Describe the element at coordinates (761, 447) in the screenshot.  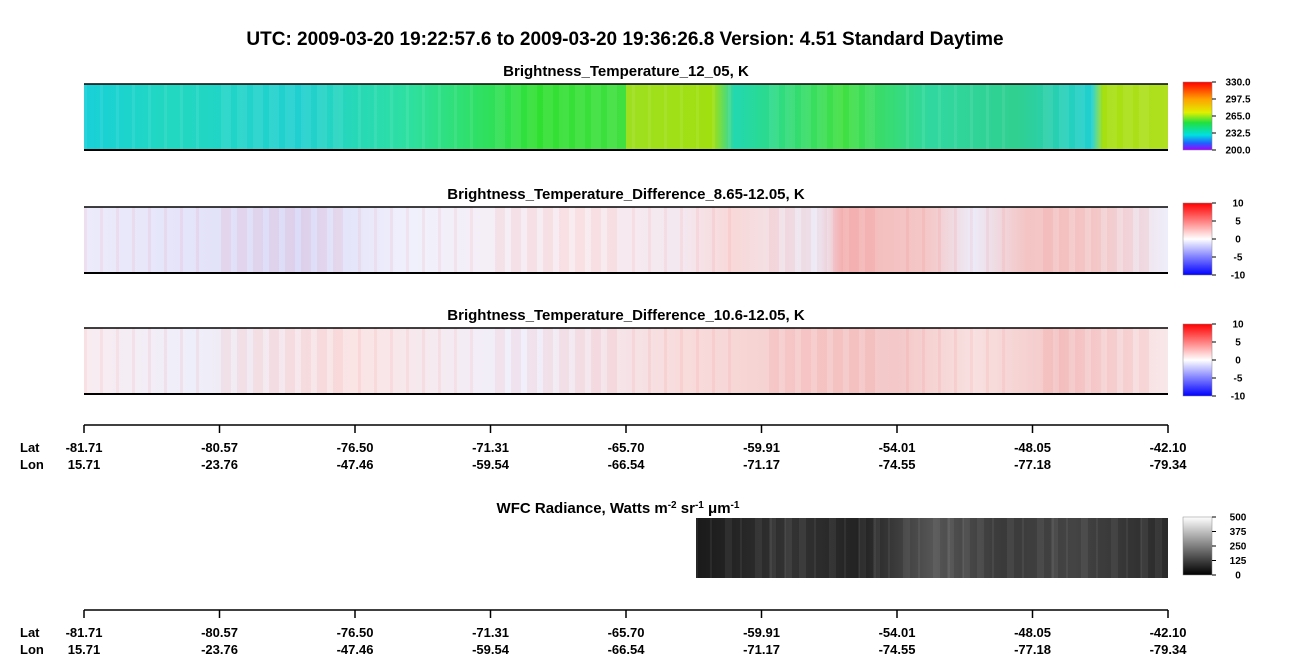
I see `lat-value: -59.91` at that location.